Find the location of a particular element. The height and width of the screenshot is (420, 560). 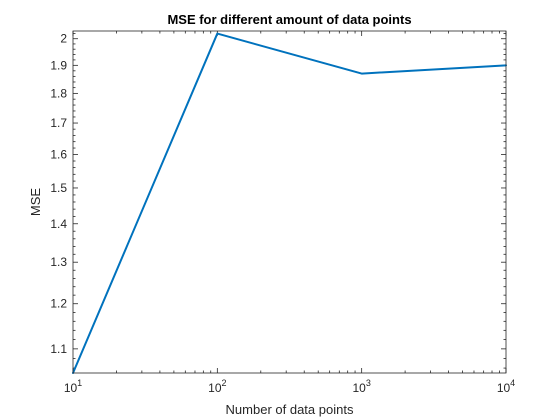

x-tick-label: 10¹ is located at coordinates (73, 386).